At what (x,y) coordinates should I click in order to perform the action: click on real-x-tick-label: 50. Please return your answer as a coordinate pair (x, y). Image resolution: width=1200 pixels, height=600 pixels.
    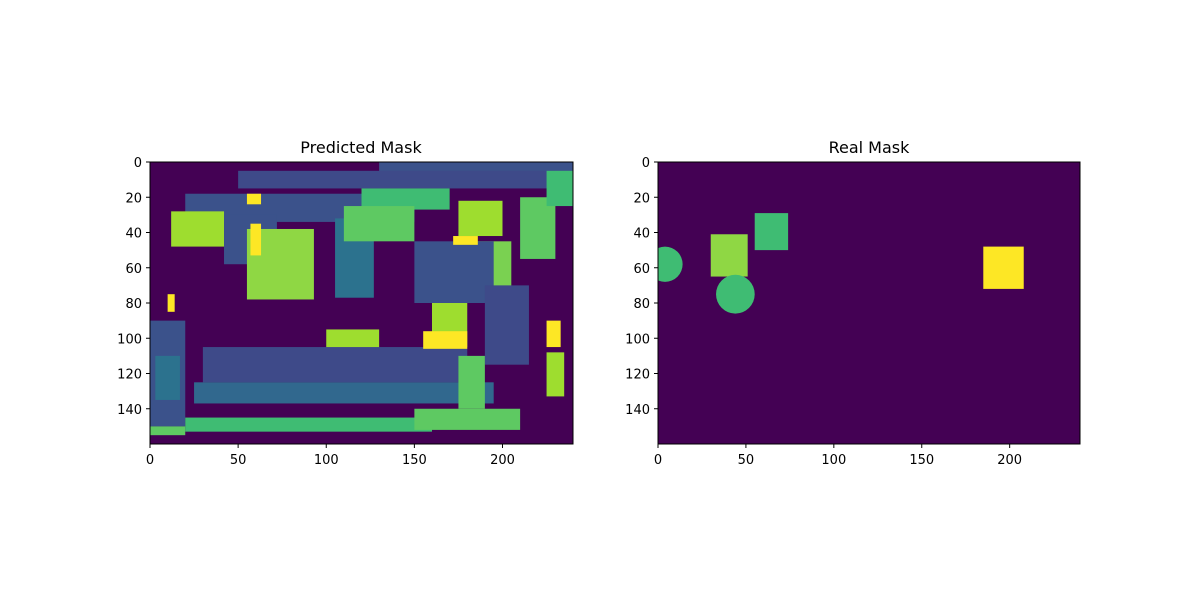
    Looking at the image, I should click on (746, 460).